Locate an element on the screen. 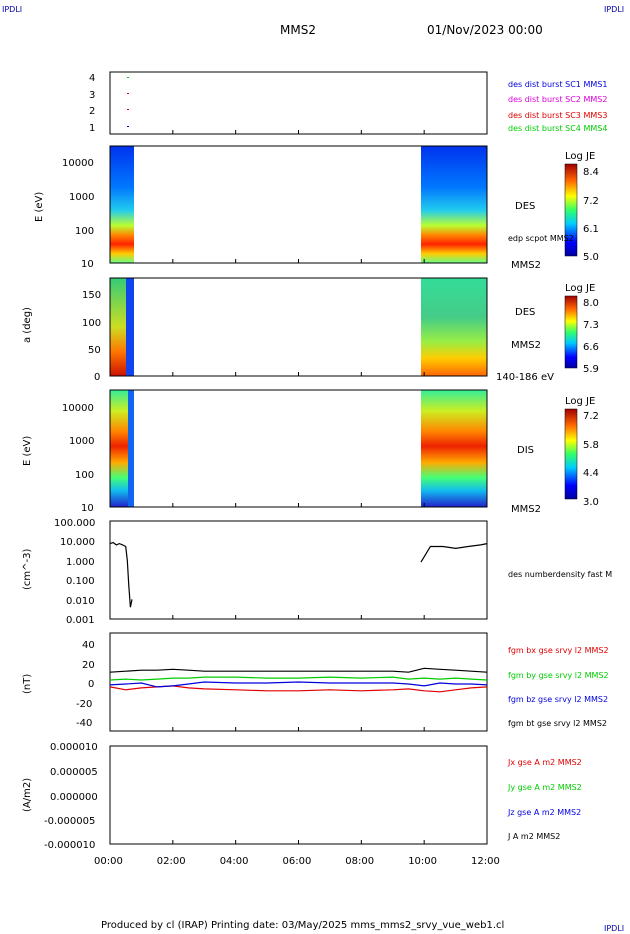 The width and height of the screenshot is (630, 934). corner-label-top-right: IPDLI is located at coordinates (614, 9).